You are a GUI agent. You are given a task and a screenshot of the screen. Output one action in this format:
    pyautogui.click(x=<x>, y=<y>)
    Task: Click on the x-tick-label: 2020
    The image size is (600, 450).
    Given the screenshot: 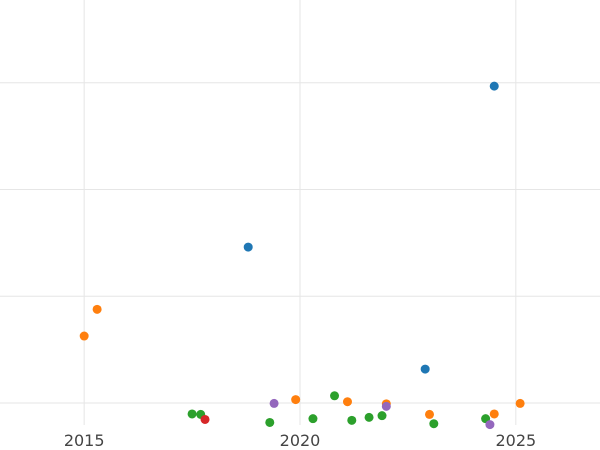 What is the action you would take?
    pyautogui.click(x=300, y=440)
    